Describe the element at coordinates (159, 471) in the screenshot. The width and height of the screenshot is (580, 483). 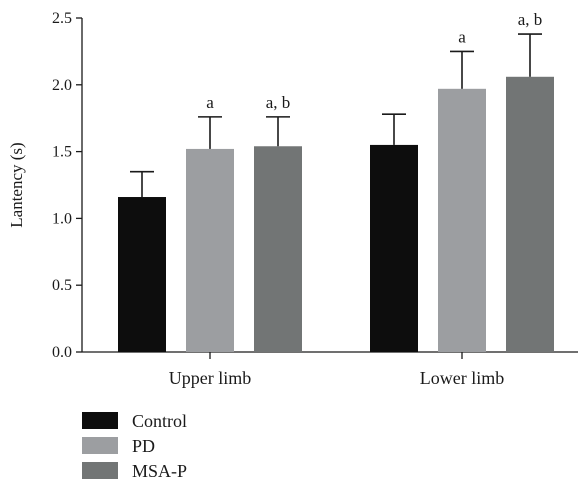
I see `legend-label: MSA-P` at that location.